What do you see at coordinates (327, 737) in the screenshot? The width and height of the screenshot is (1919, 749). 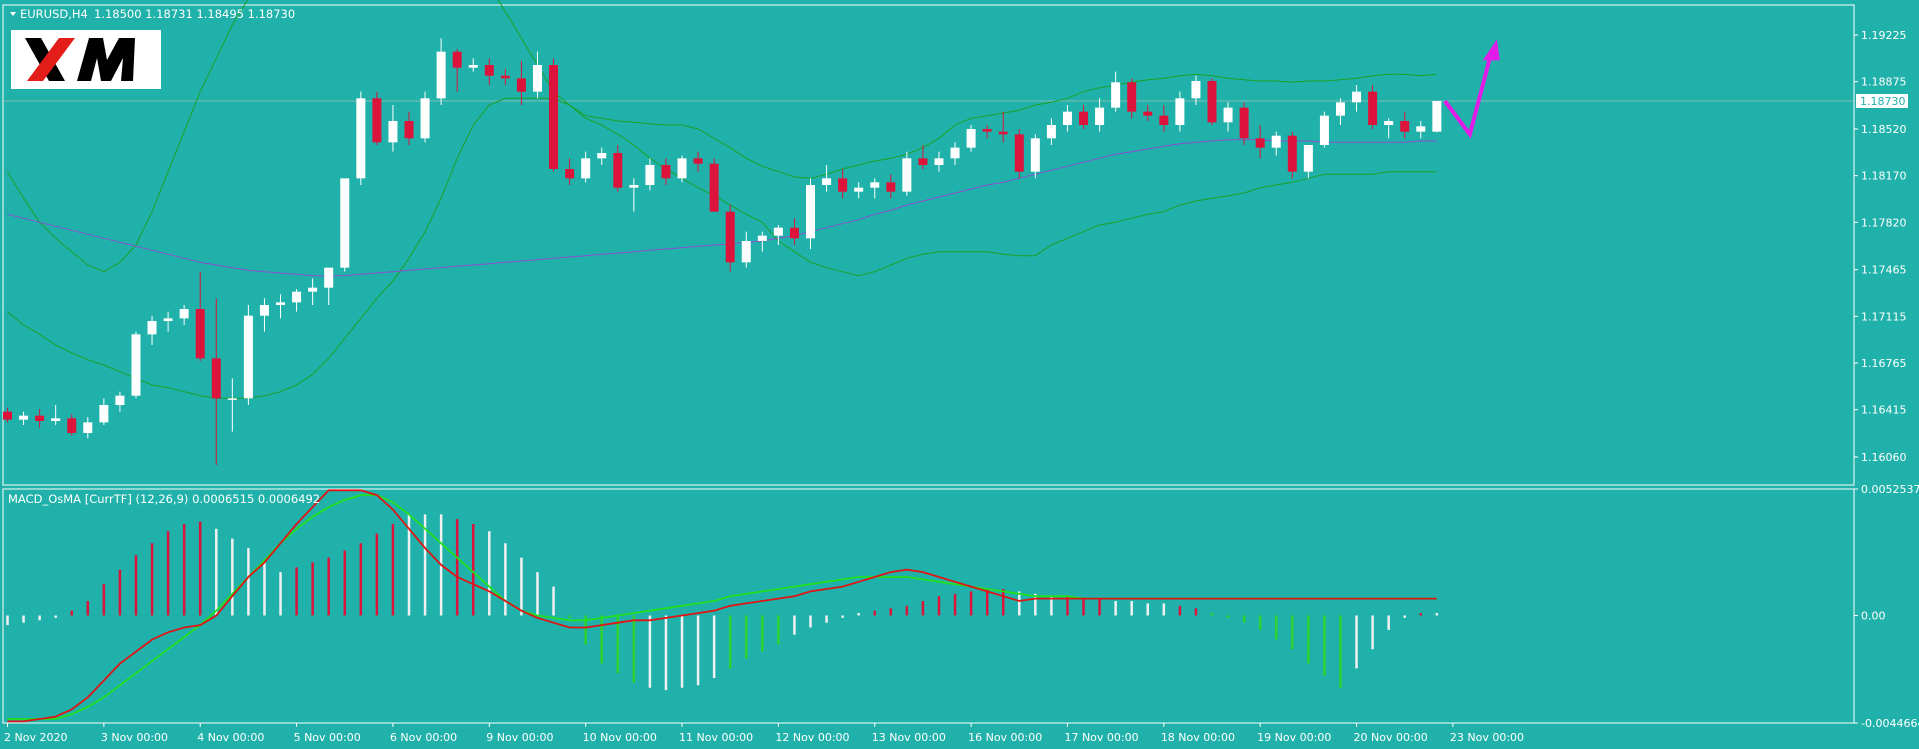 I see `time-label: 5 Nov 00:00` at bounding box center [327, 737].